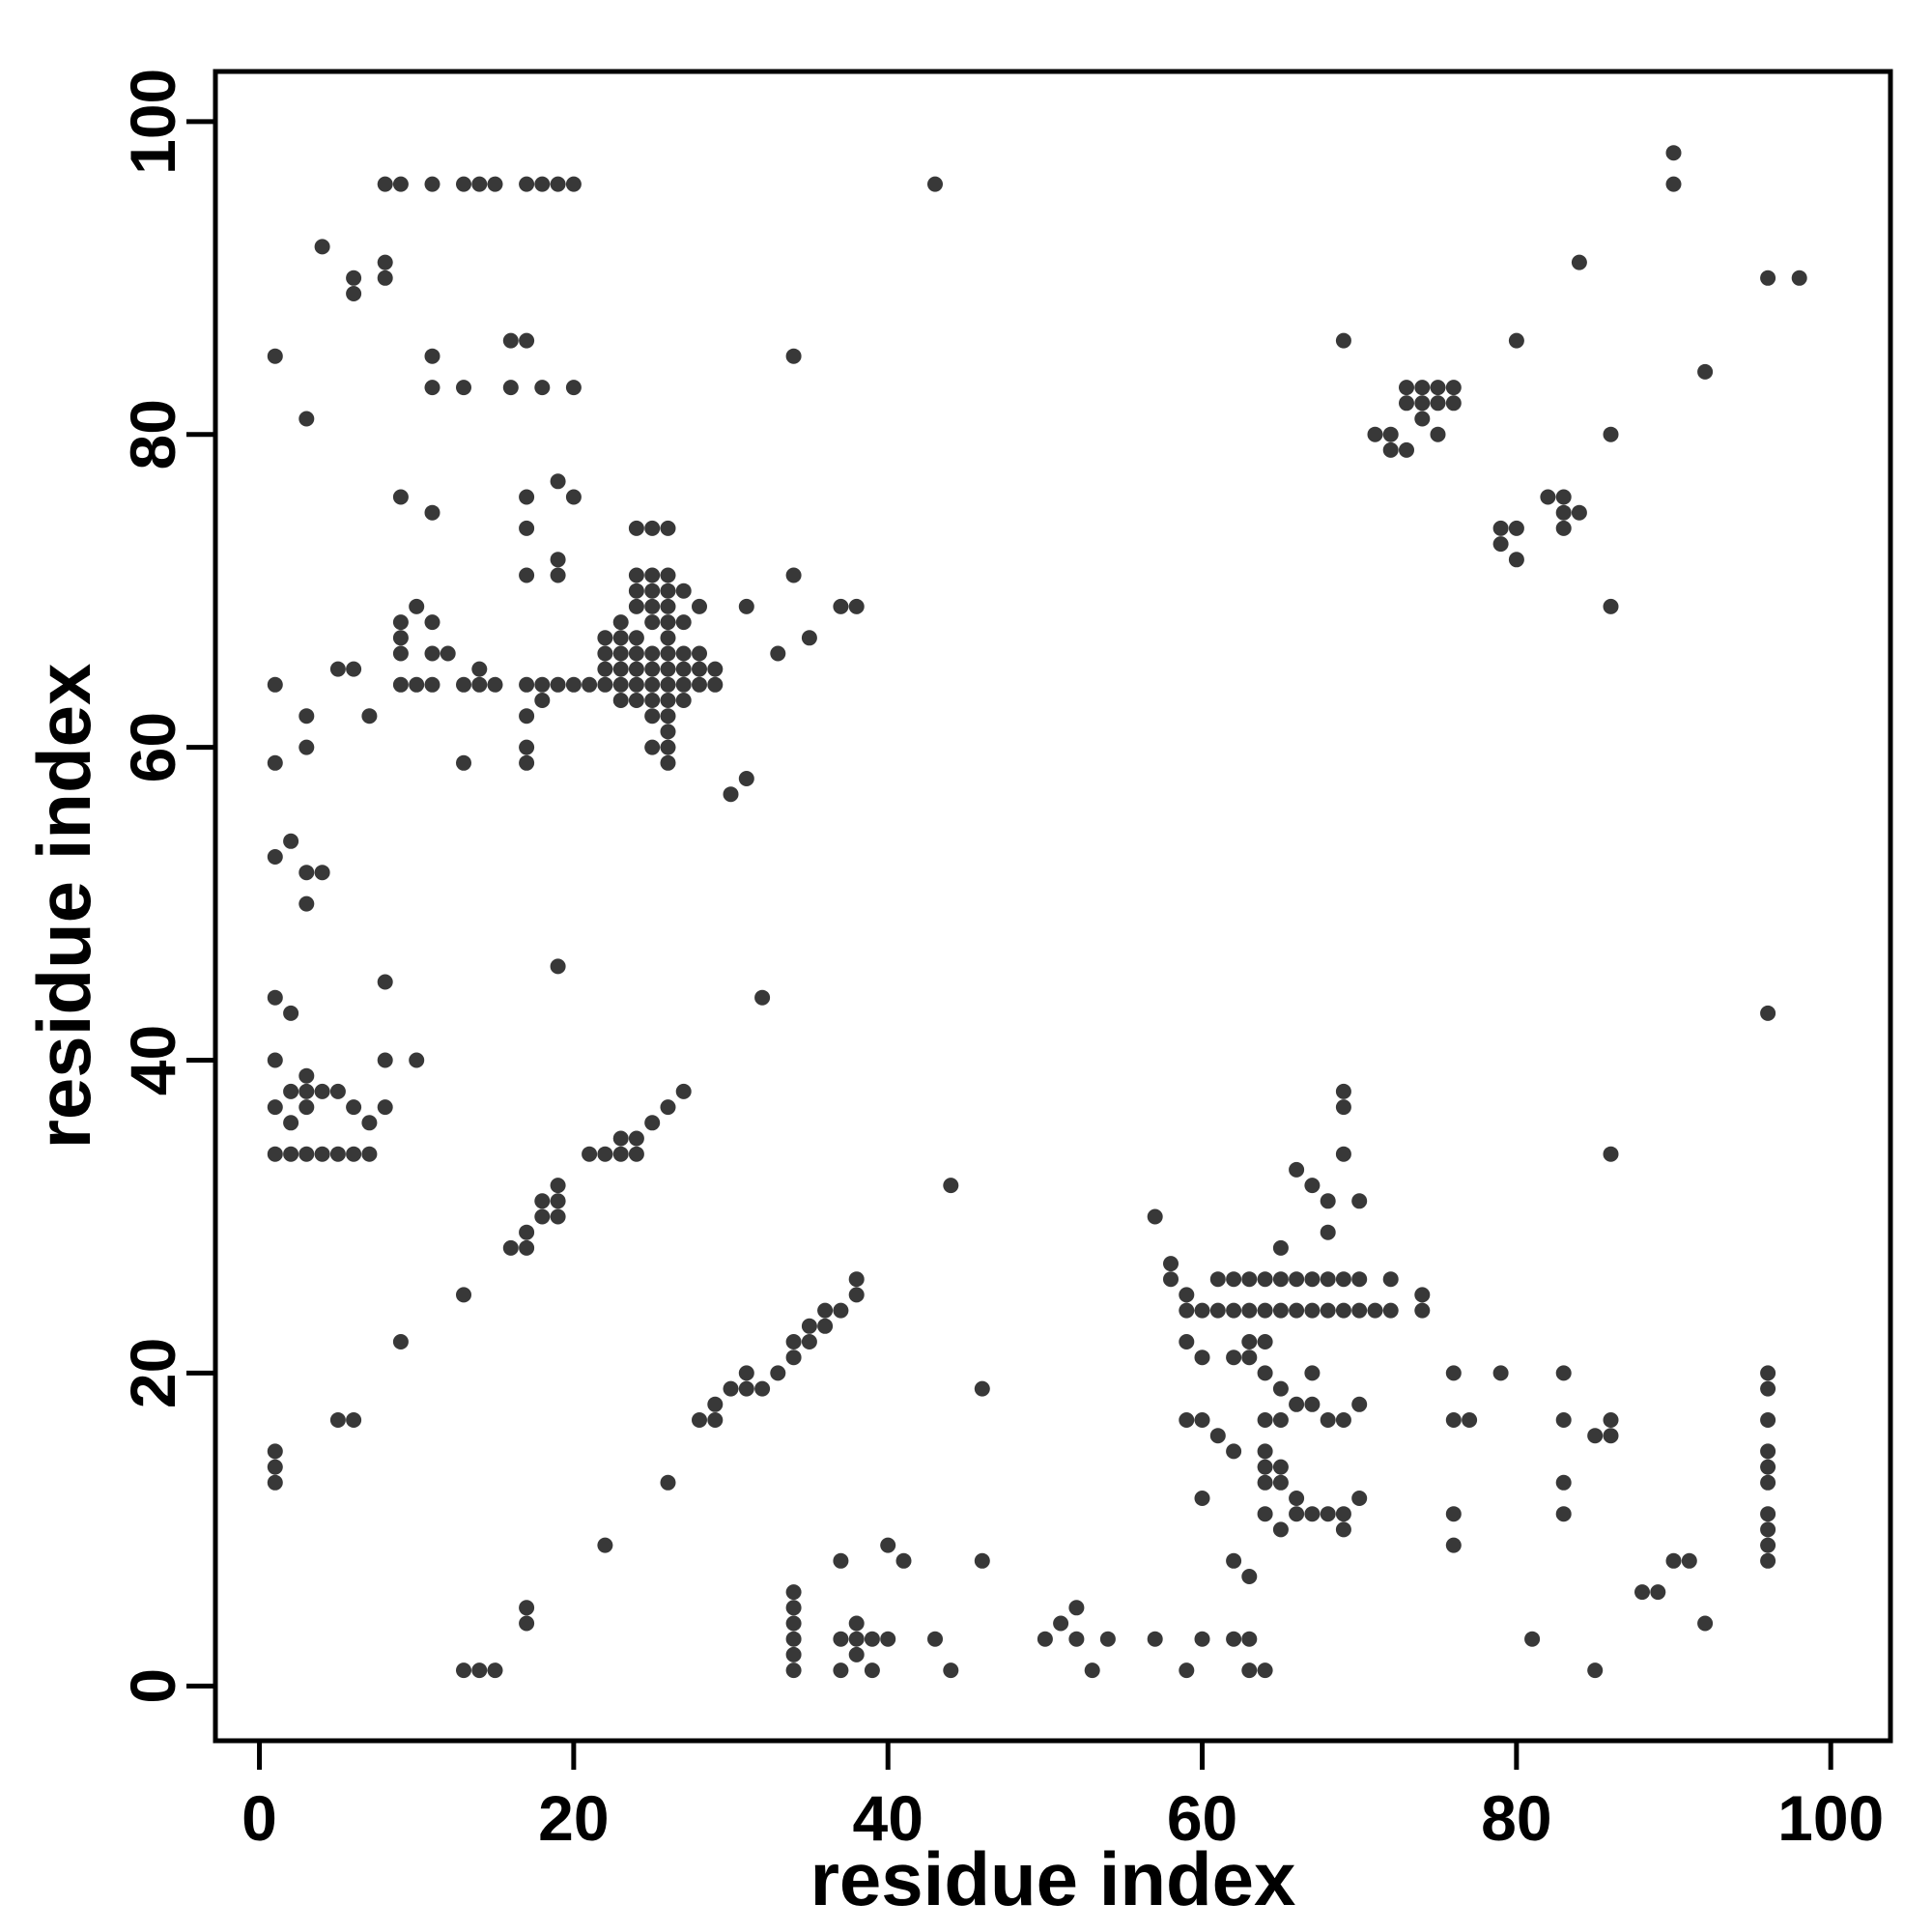  Describe the element at coordinates (152, 1060) in the screenshot. I see `y-tick-label: 40` at that location.